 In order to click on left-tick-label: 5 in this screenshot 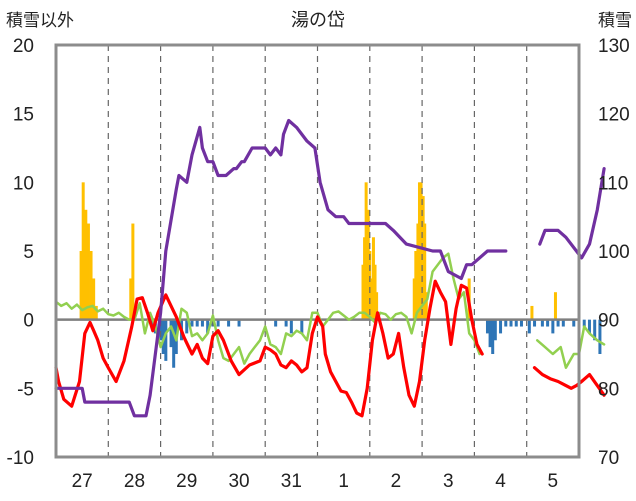, I will do `click(28, 252)`.